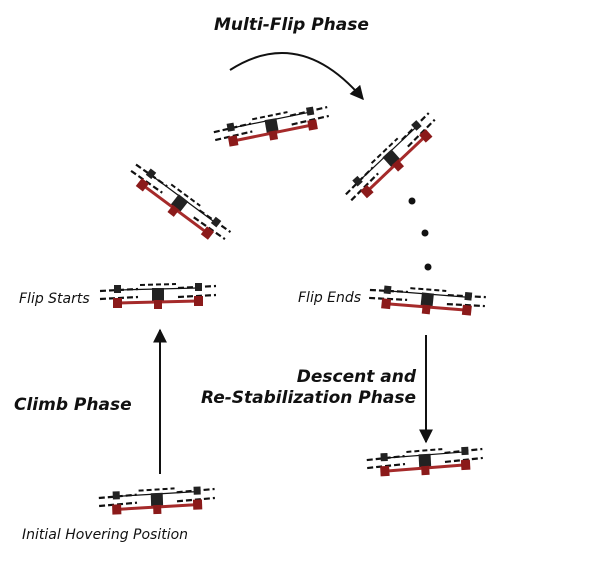 Image resolution: width=608 pixels, height=564 pixels. Describe the element at coordinates (105, 535) in the screenshot. I see `initial-hovering-label: Initial Hovering Position` at that location.